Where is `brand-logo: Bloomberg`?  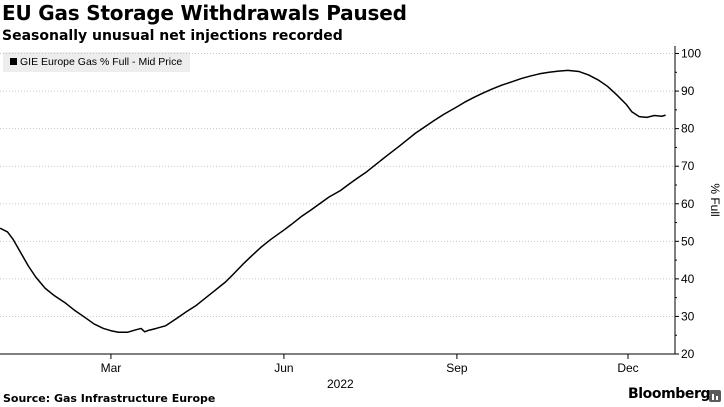 brand-logo: Bloomberg is located at coordinates (669, 394).